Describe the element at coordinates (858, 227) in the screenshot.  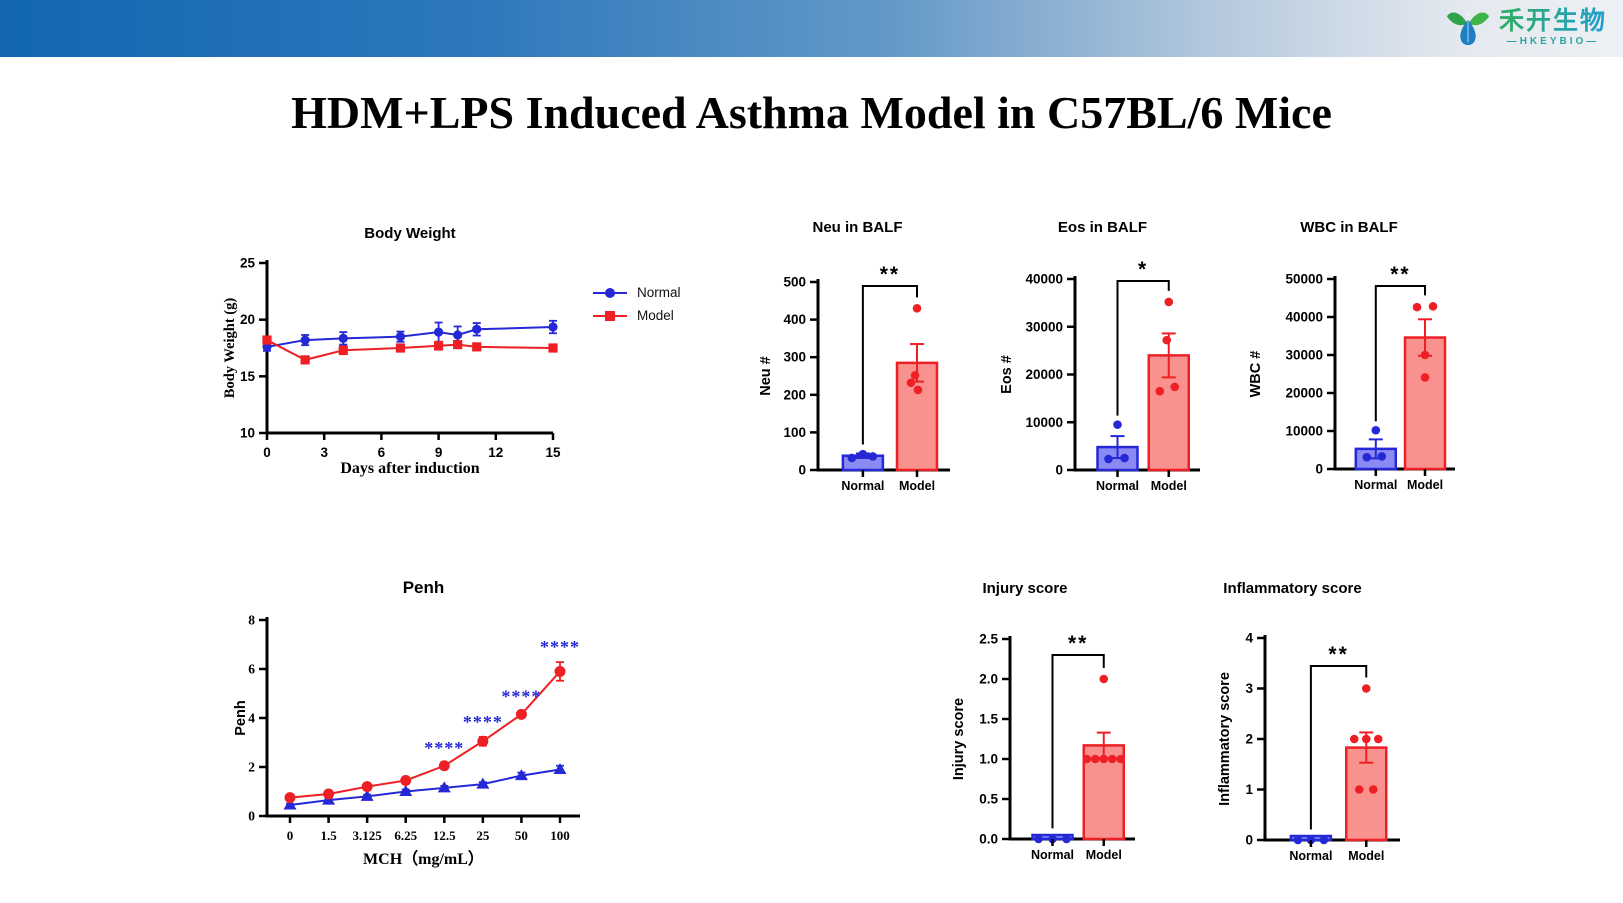
I see `neu-balf-title: Neu in BALF` at that location.